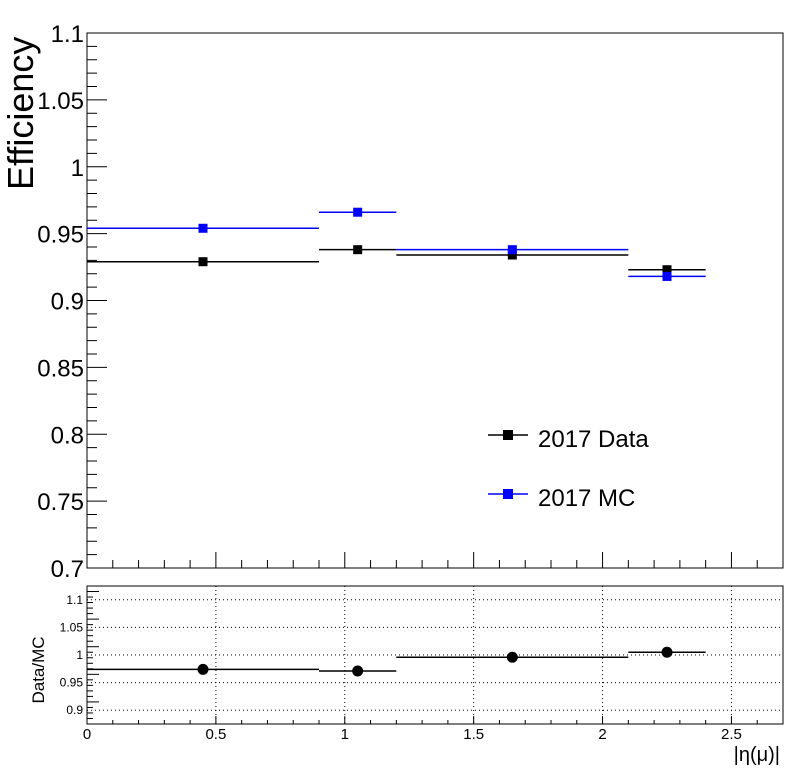 Image resolution: width=798 pixels, height=775 pixels. What do you see at coordinates (602, 734) in the screenshot?
I see `x-tick-label: 2` at bounding box center [602, 734].